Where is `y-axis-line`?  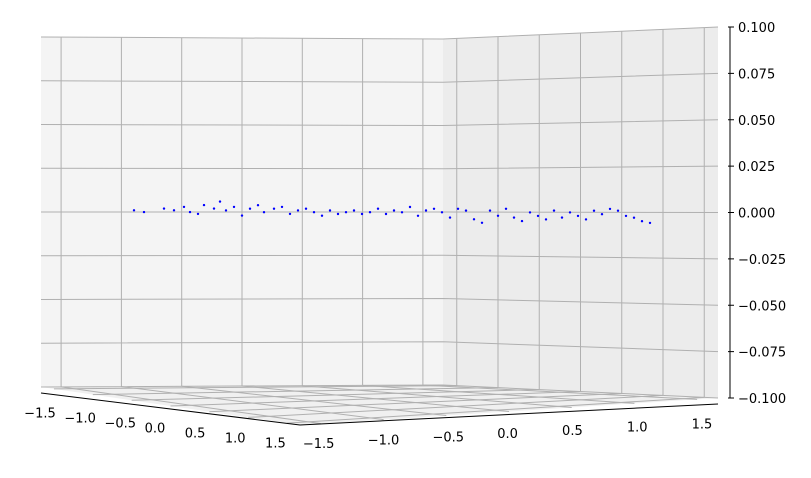 y-axis-line is located at coordinates (509, 414).